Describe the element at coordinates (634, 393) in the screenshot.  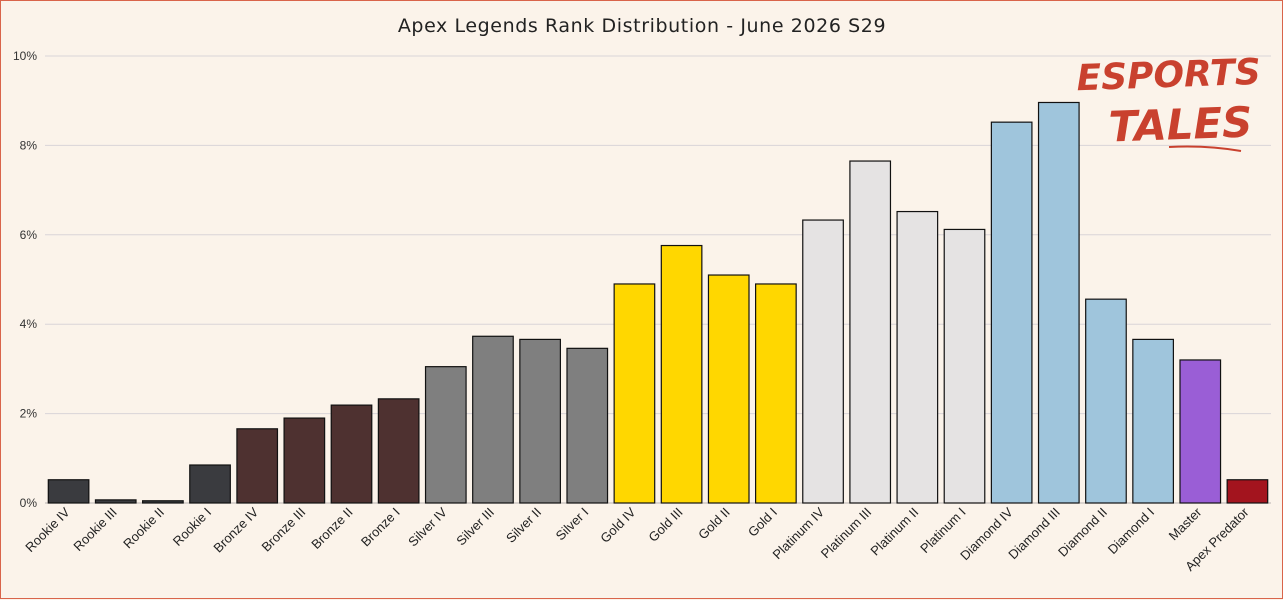
I see `bar-gold-iv` at that location.